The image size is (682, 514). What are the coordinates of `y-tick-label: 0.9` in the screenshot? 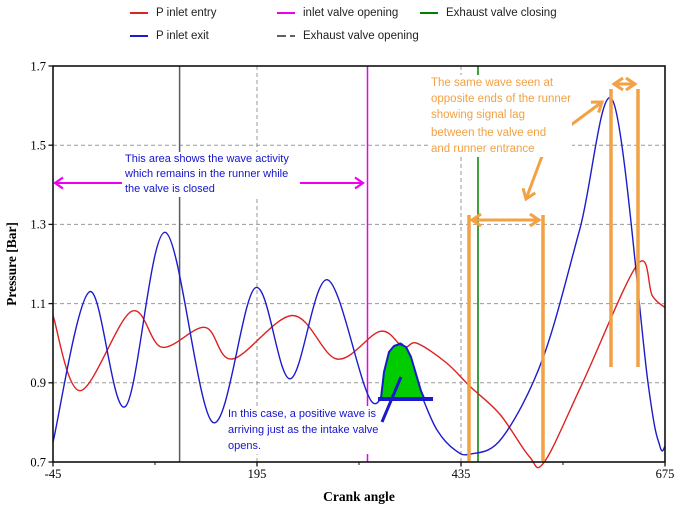 It's located at (38, 383).